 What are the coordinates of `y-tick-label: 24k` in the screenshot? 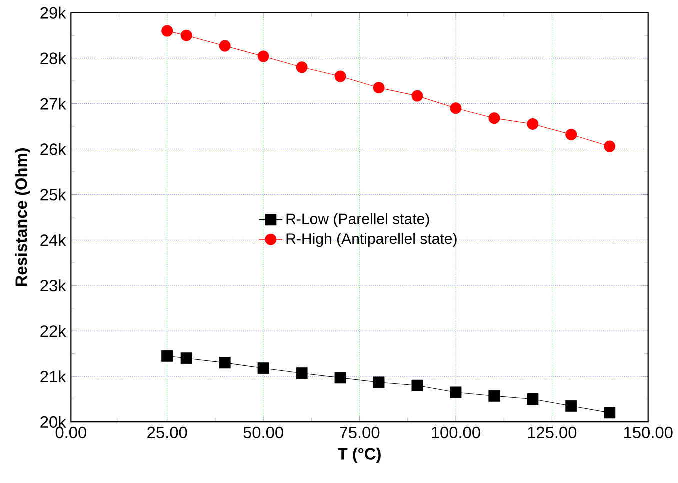 It's located at (53, 240).